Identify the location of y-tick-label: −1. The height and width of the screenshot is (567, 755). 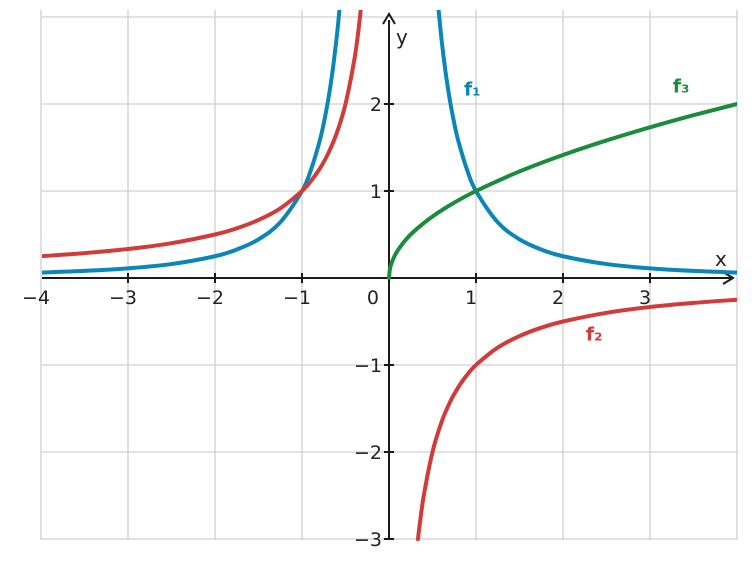
(368, 366).